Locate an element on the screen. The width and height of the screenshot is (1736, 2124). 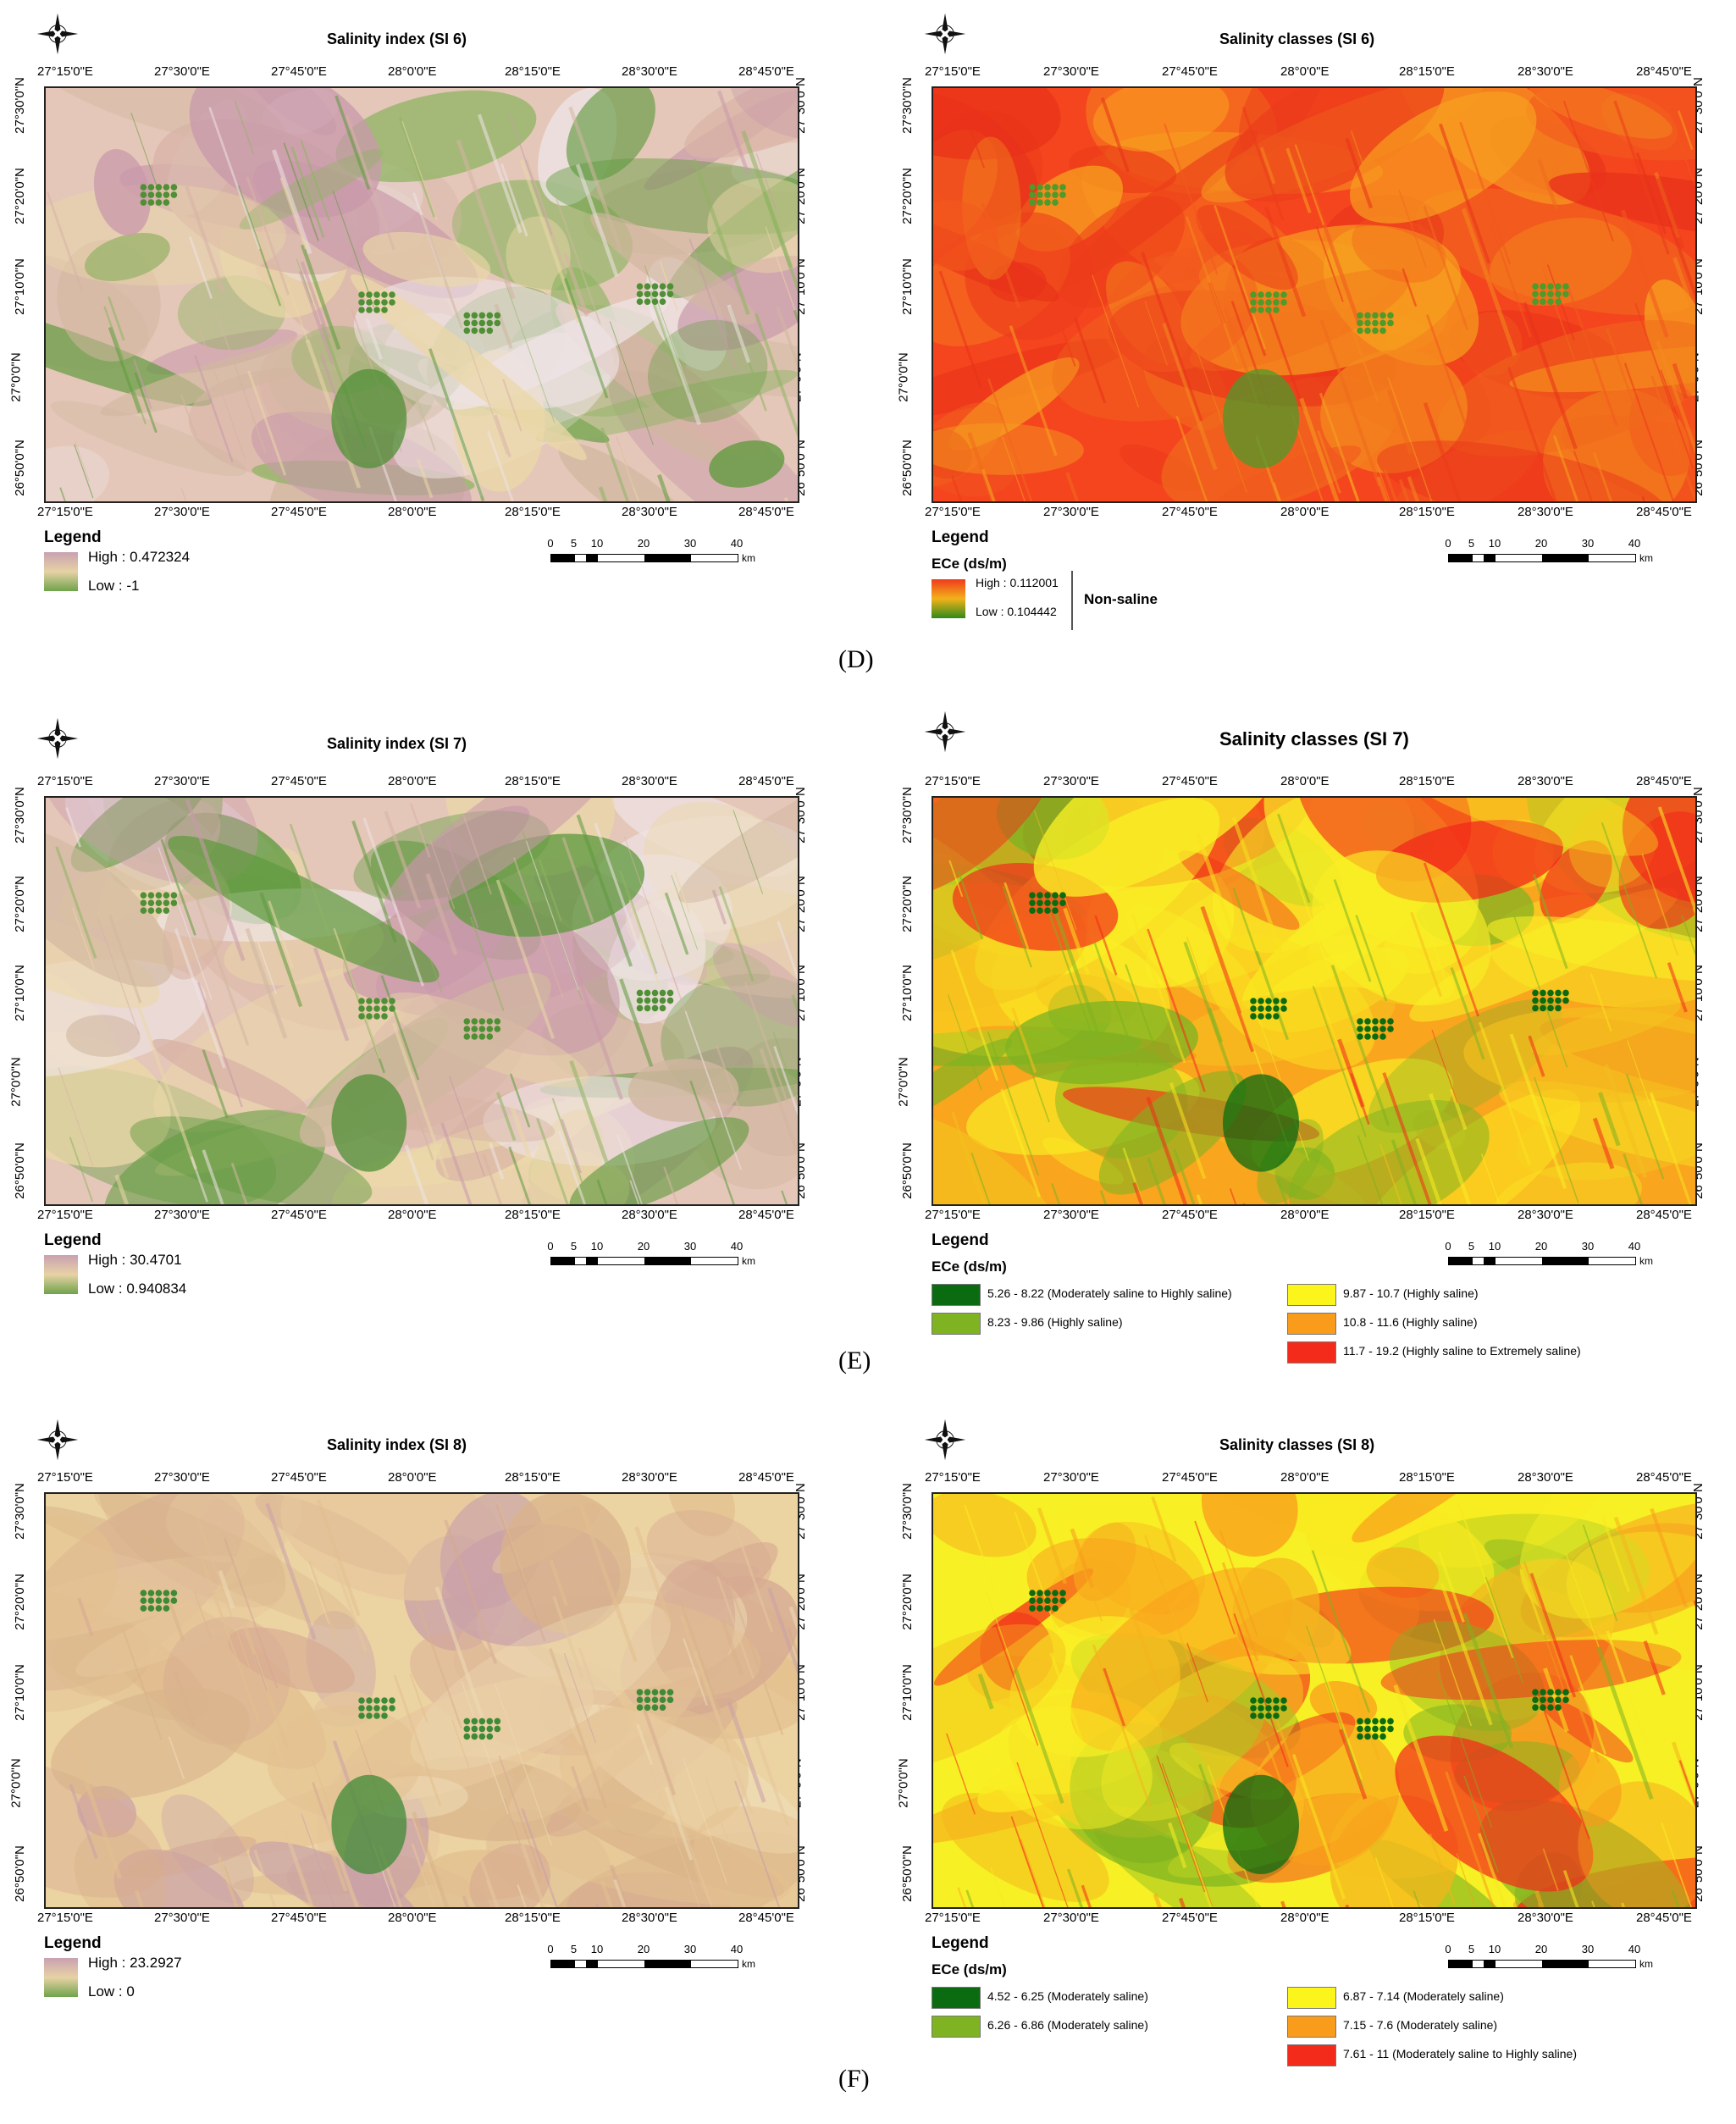
map-title: Salinity classes (SI 7) is located at coordinates (1314, 738).